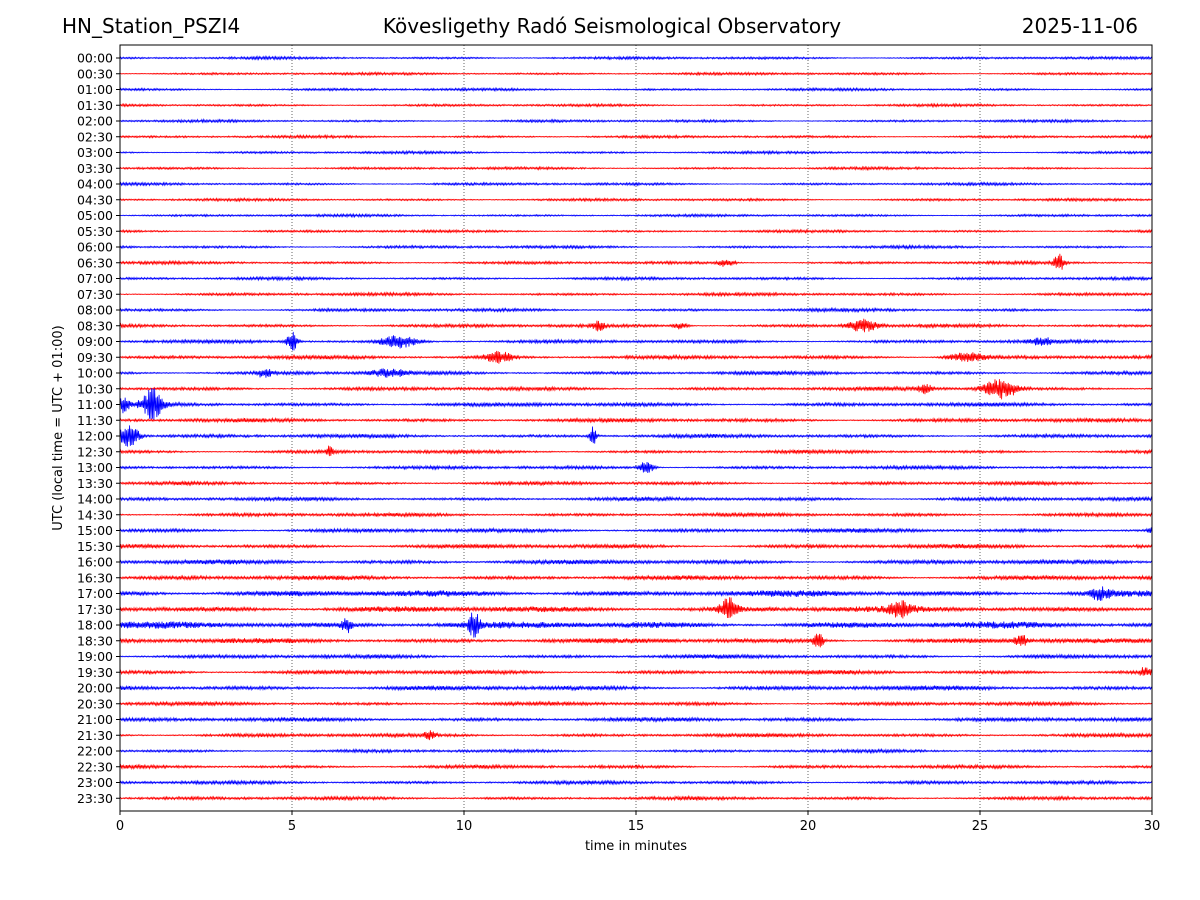 The width and height of the screenshot is (1200, 900). Describe the element at coordinates (95, 199) in the screenshot. I see `y-tick-label-04:30: 04:30` at that location.